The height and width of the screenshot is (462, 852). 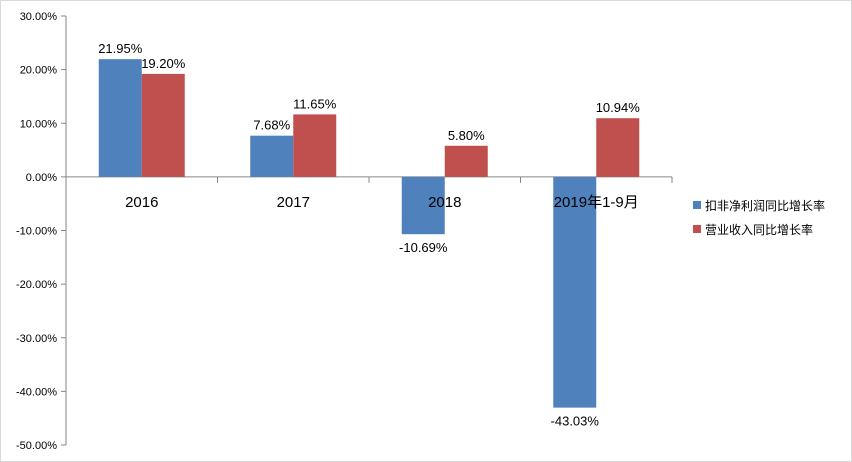 What do you see at coordinates (271, 125) in the screenshot?
I see `data-label: 7.68%` at bounding box center [271, 125].